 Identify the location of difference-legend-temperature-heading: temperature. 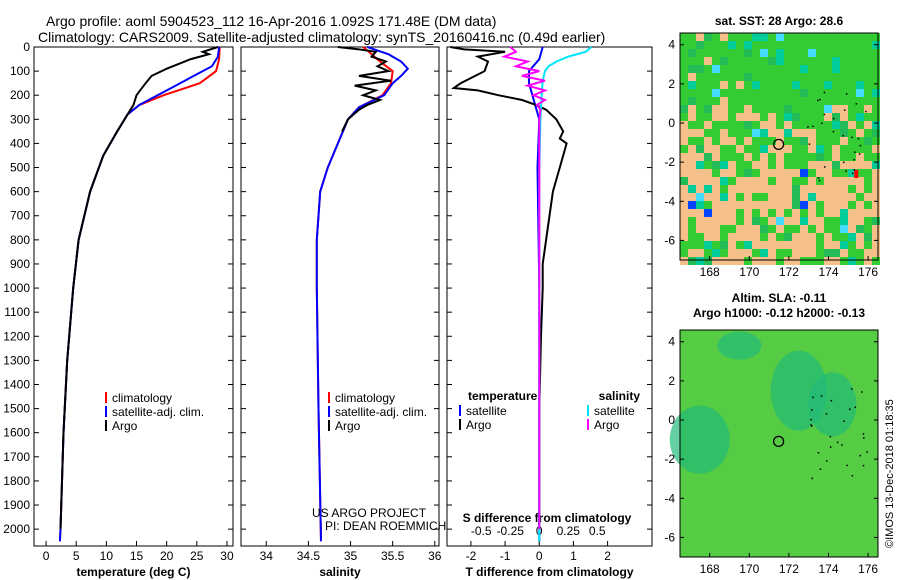
(503, 396).